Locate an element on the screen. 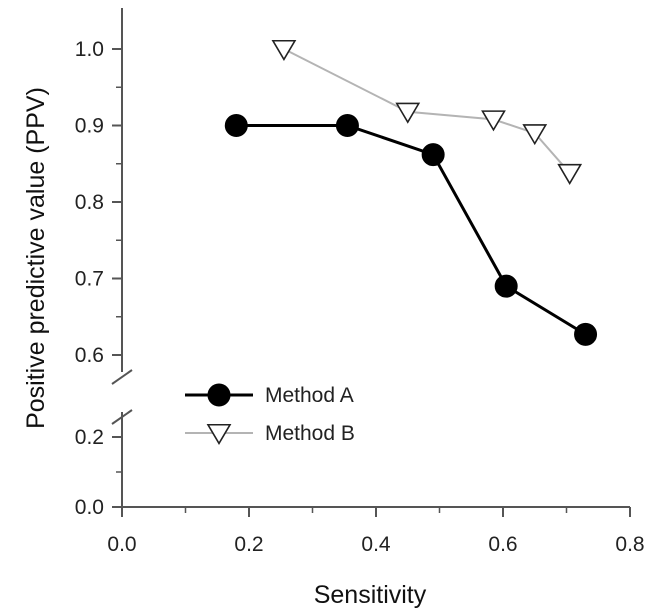  x-tick-label: 0.0 is located at coordinates (121, 544).